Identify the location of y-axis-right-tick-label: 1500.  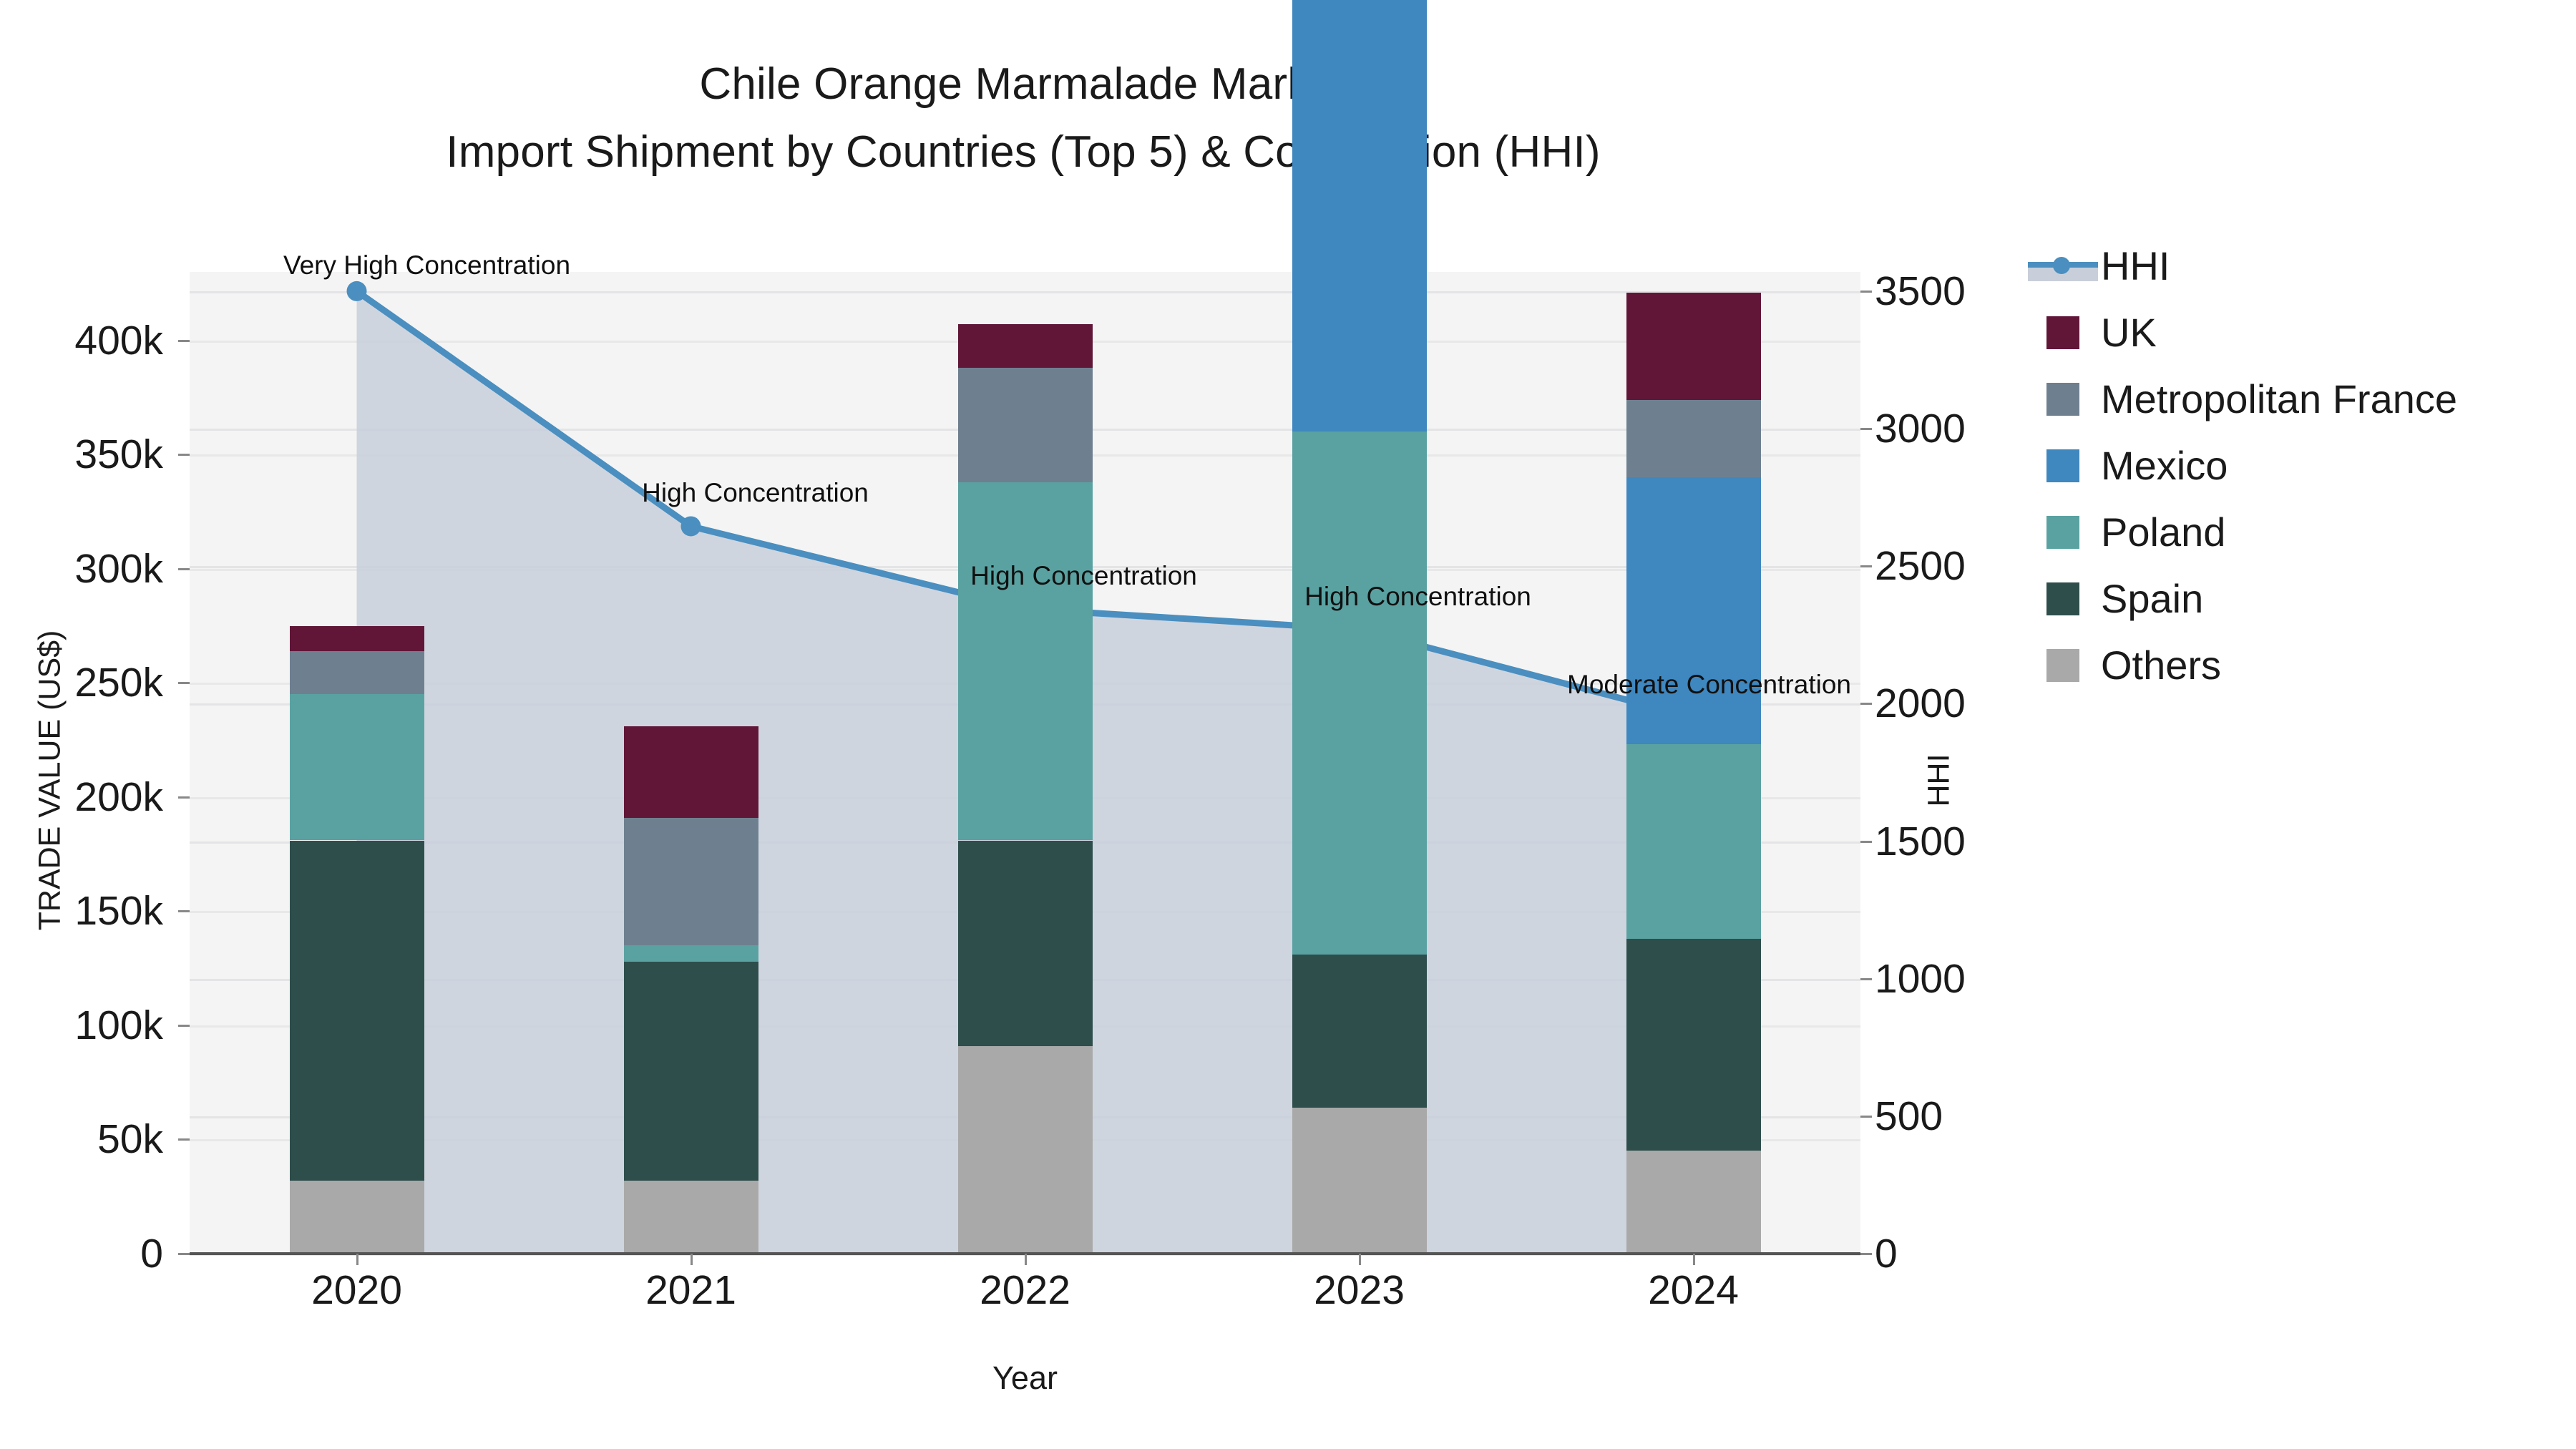
(1920, 841).